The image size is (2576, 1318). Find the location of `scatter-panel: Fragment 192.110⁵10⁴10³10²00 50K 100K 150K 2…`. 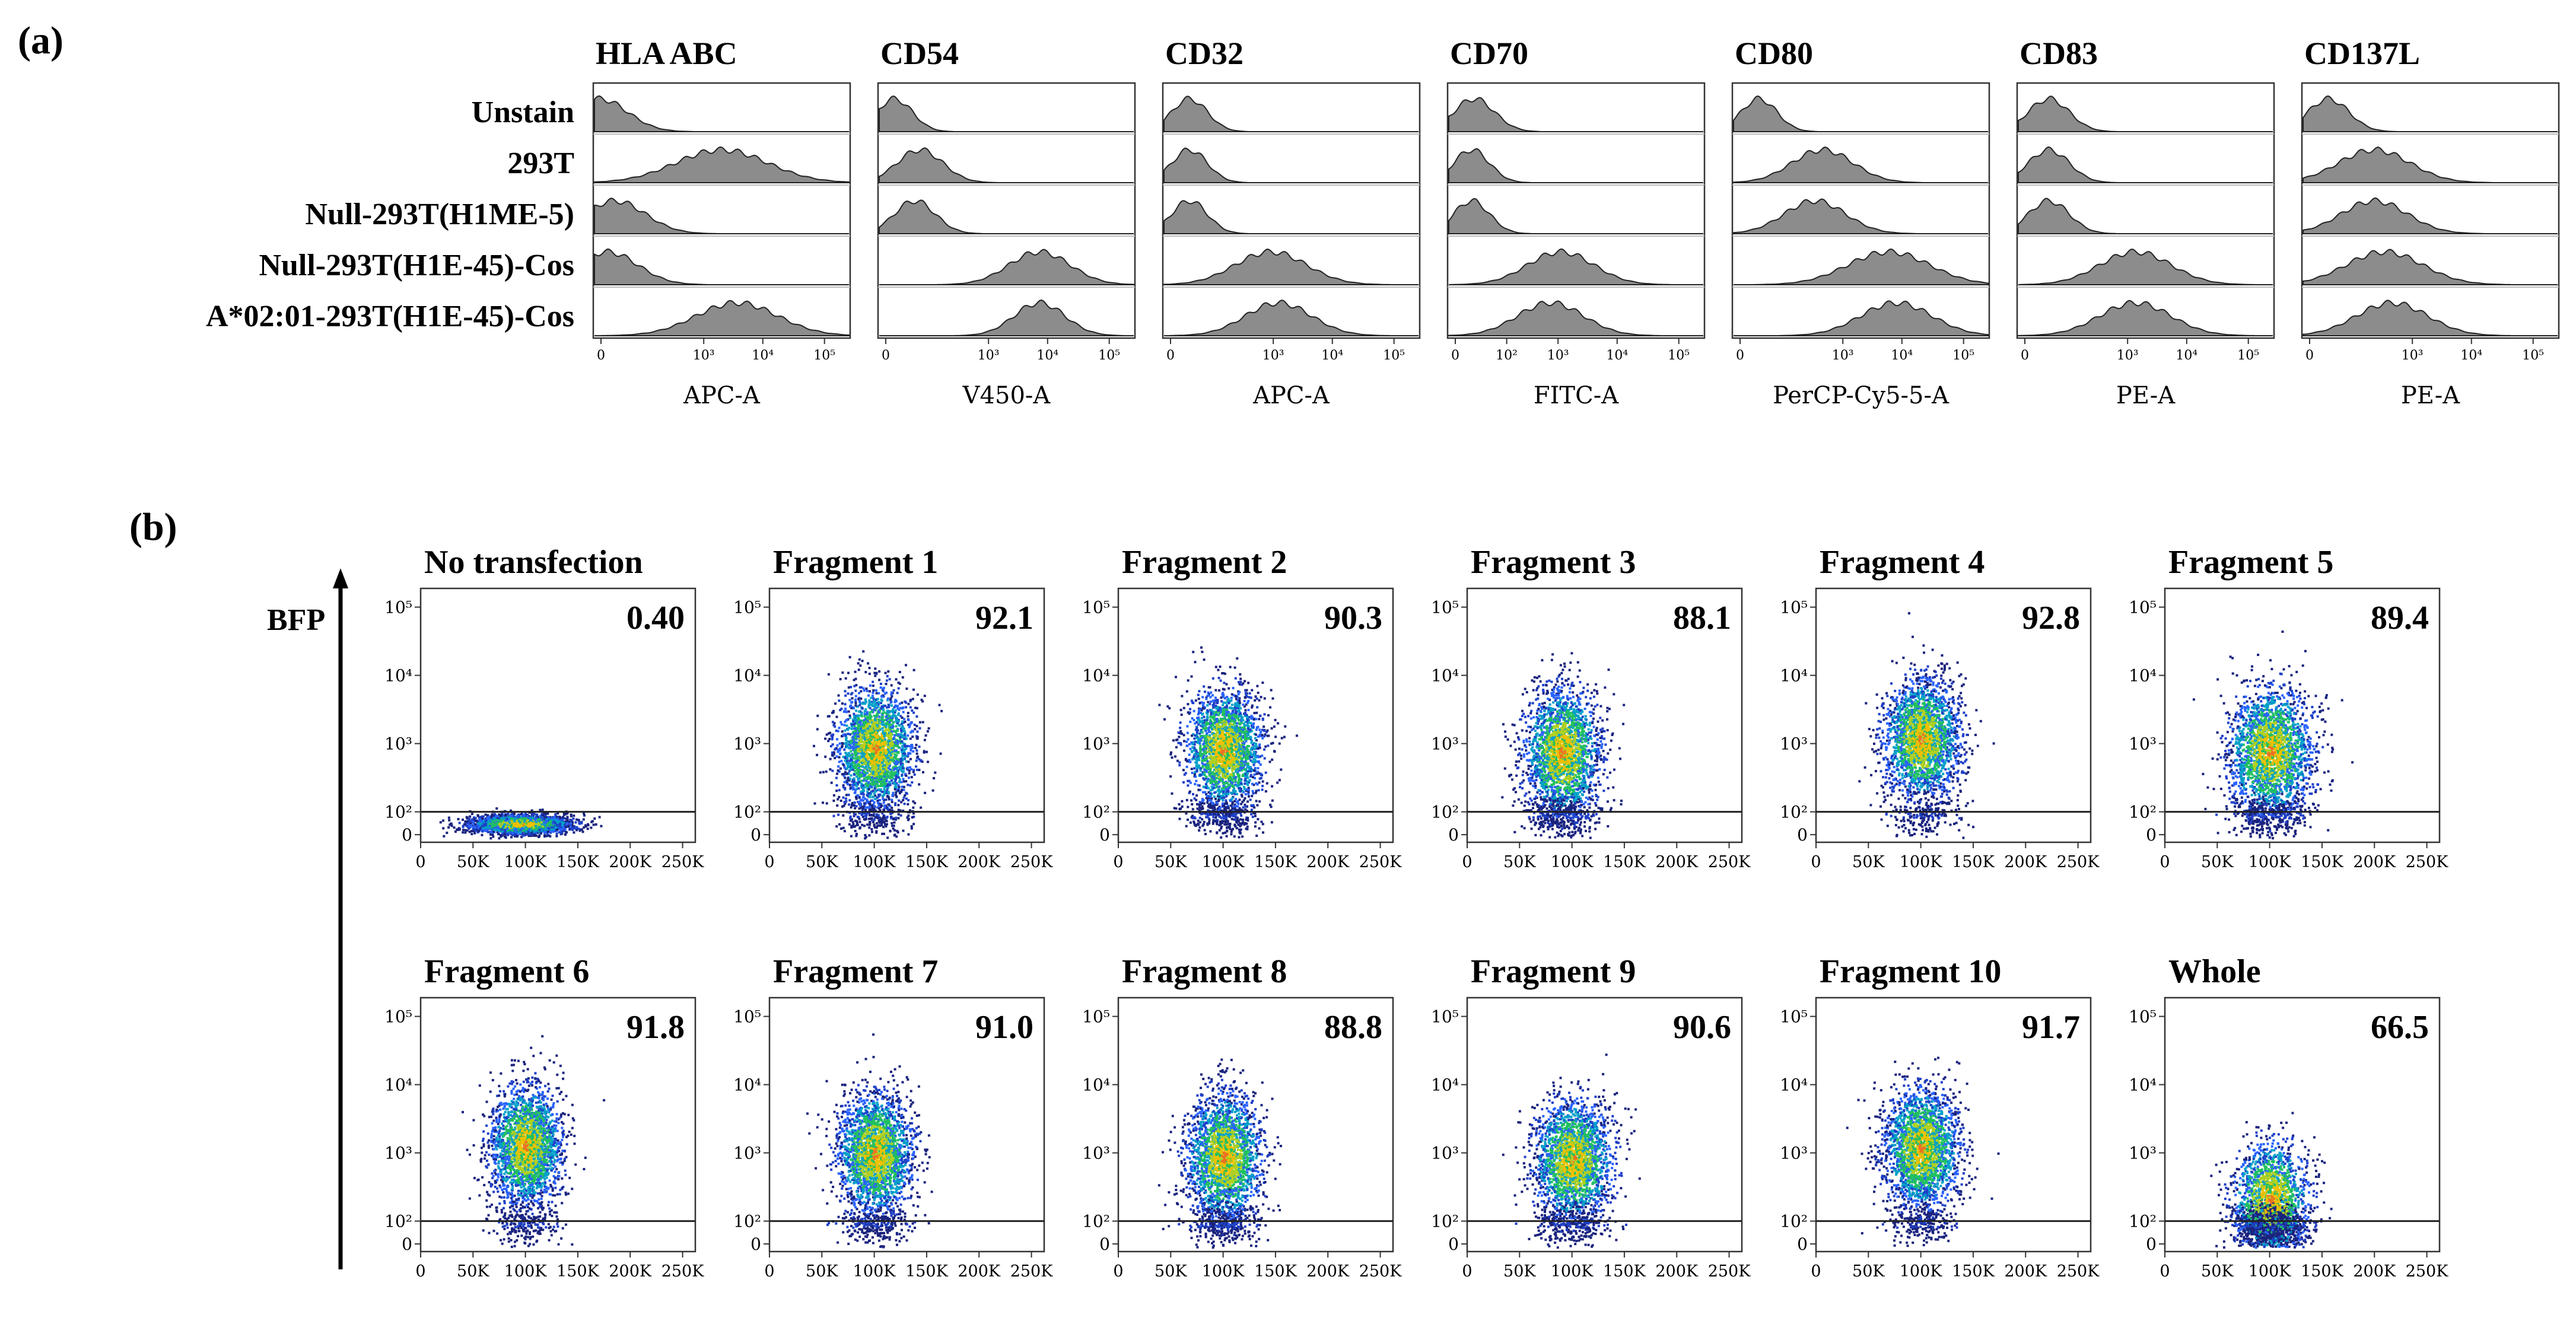

scatter-panel: Fragment 192.110⁵10⁴10³10²00 50K 100K 150K 2… is located at coordinates (893, 707).